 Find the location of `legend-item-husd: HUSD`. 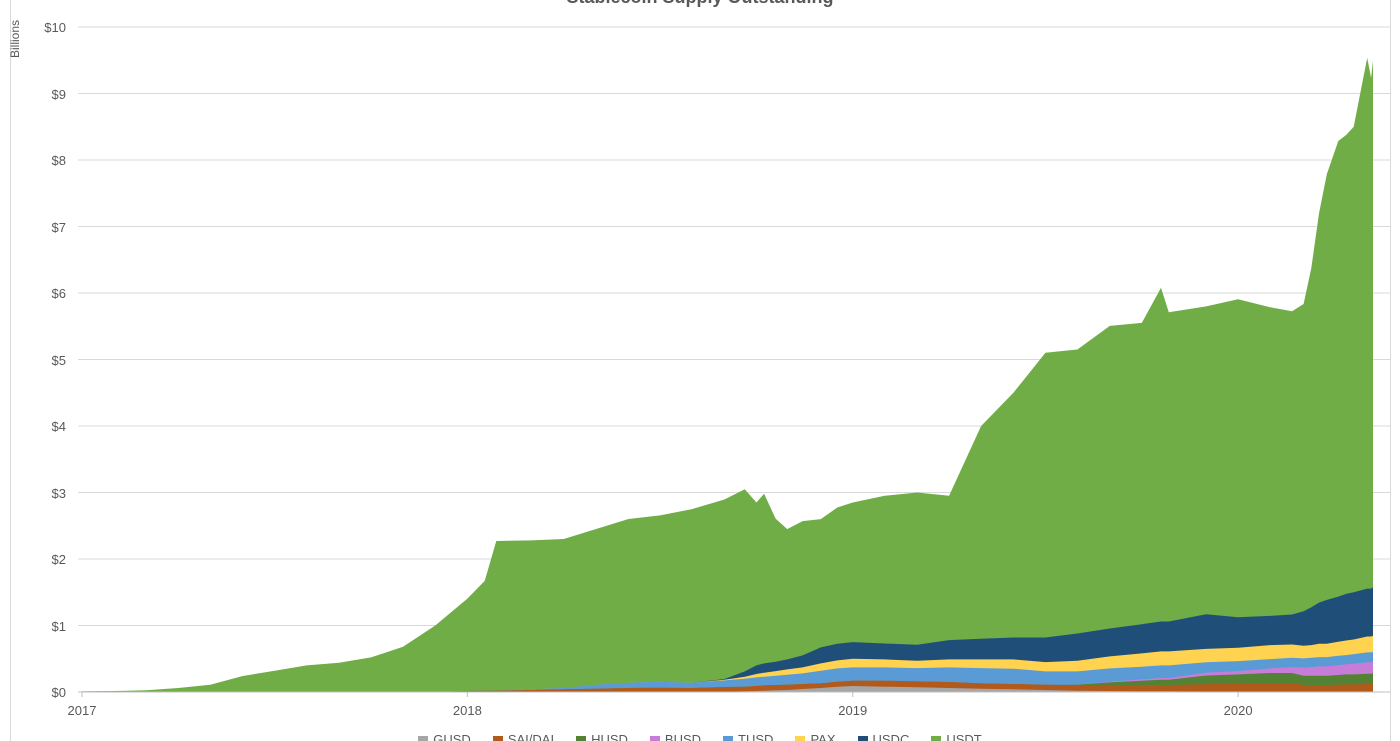

legend-item-husd: HUSD is located at coordinates (602, 737).